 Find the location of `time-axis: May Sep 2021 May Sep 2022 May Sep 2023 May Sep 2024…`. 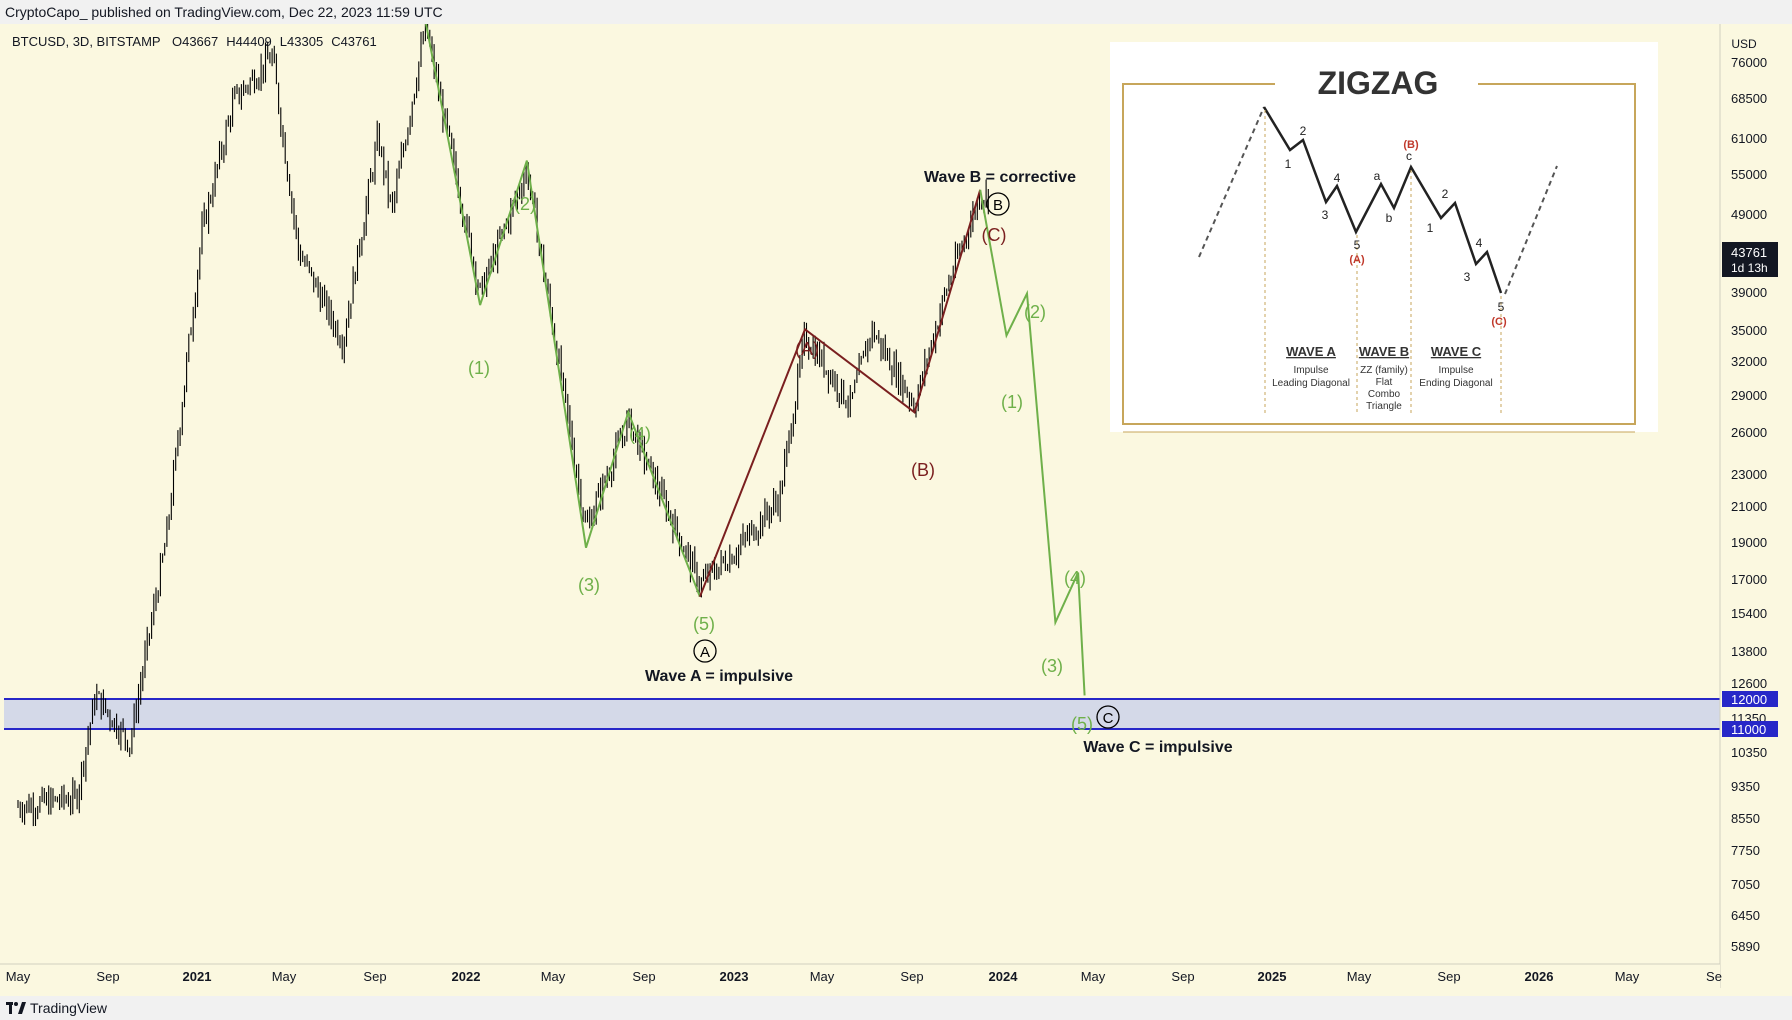

time-axis: May Sep 2021 May Sep 2022 May Sep 2023 May Sep 2024… is located at coordinates (861, 975).